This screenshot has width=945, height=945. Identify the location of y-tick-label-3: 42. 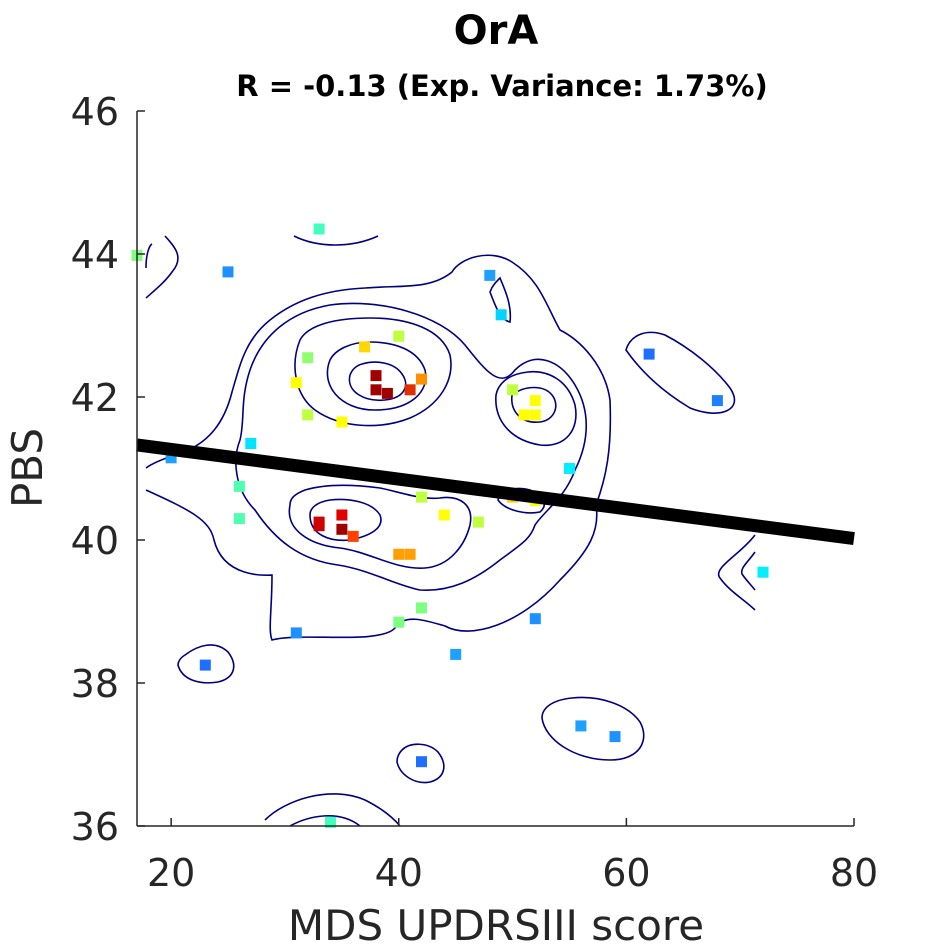
(95, 398).